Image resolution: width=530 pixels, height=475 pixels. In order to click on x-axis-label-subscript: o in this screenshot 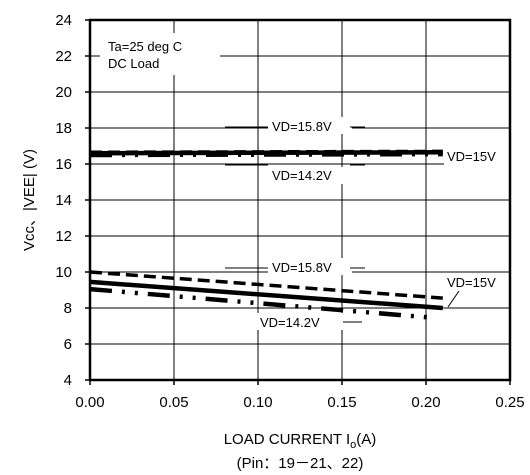, I will do `click(353, 445)`.